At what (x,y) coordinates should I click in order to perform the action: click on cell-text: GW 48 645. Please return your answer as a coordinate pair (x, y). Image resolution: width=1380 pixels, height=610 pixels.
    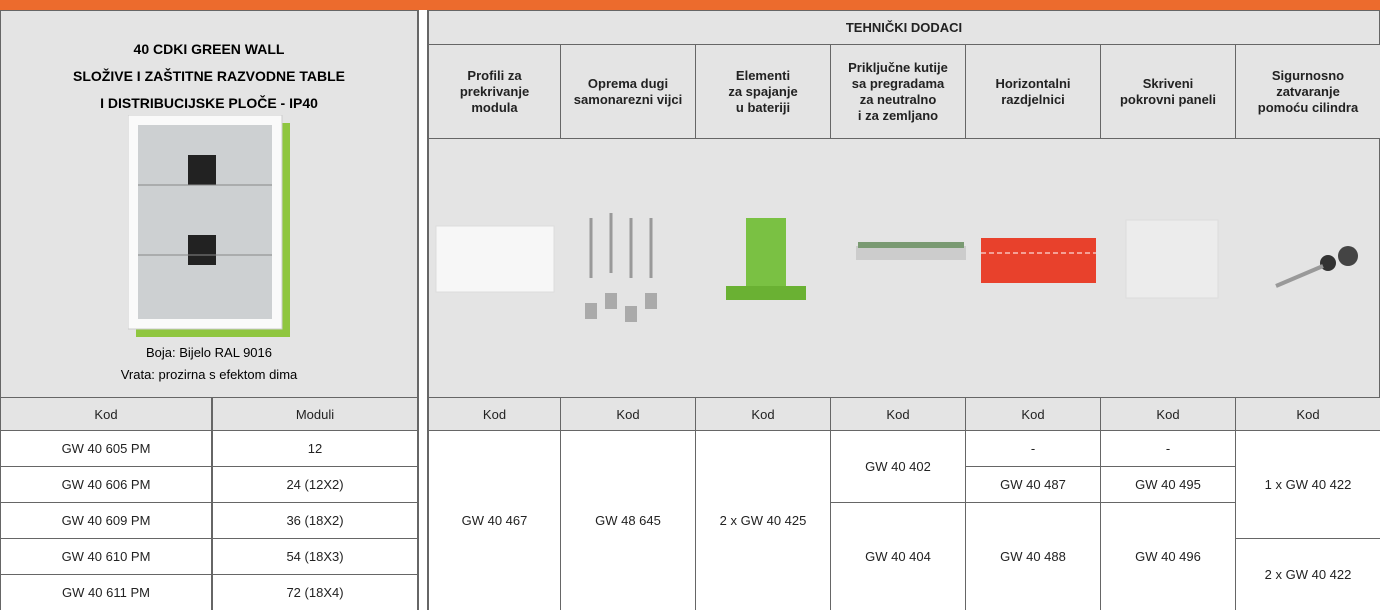
    Looking at the image, I should click on (628, 520).